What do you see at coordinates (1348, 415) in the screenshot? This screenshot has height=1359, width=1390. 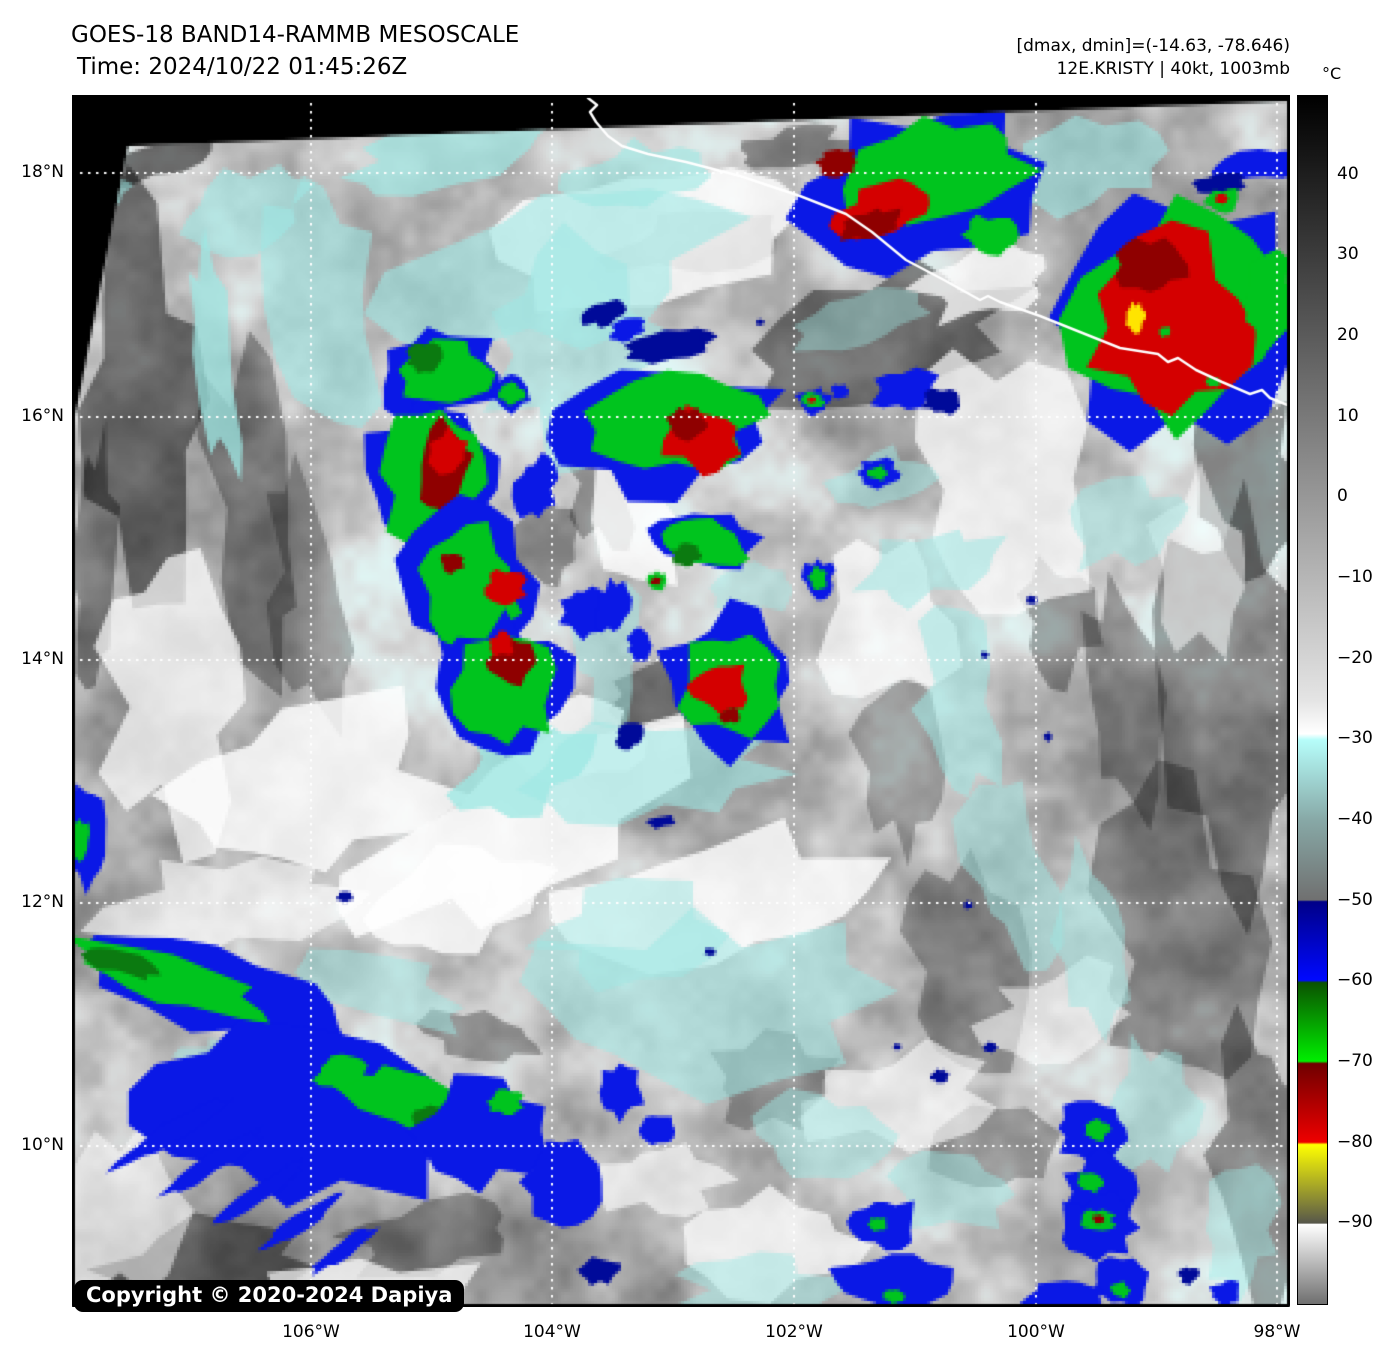 I see `colorbar-tick-label: 10` at bounding box center [1348, 415].